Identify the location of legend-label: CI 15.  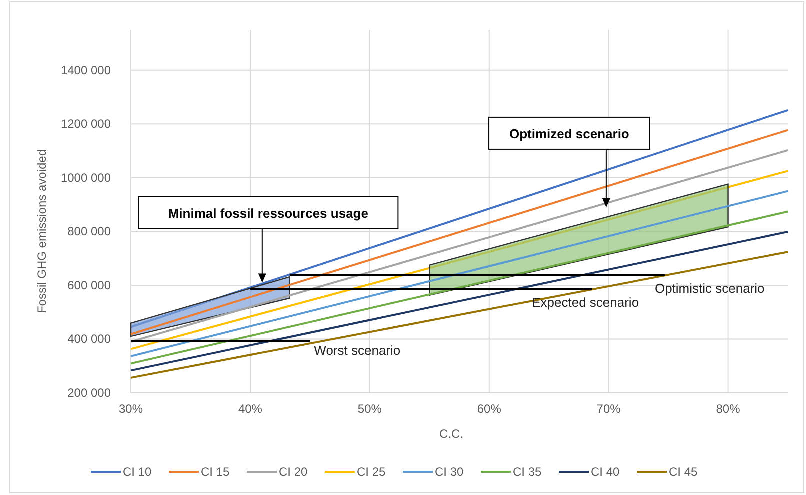
(215, 472).